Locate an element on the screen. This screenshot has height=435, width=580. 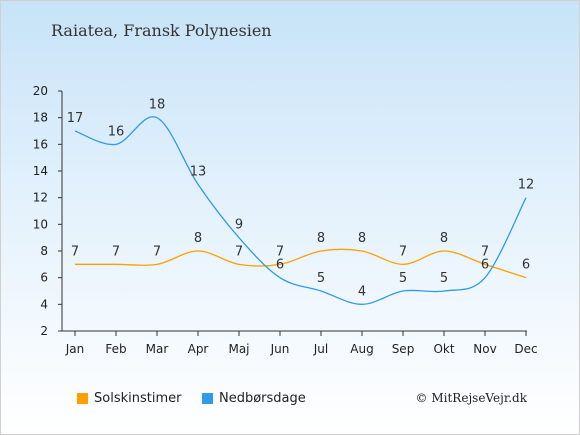
chart-title: Raiatea, Fransk Polynesien is located at coordinates (161, 30).